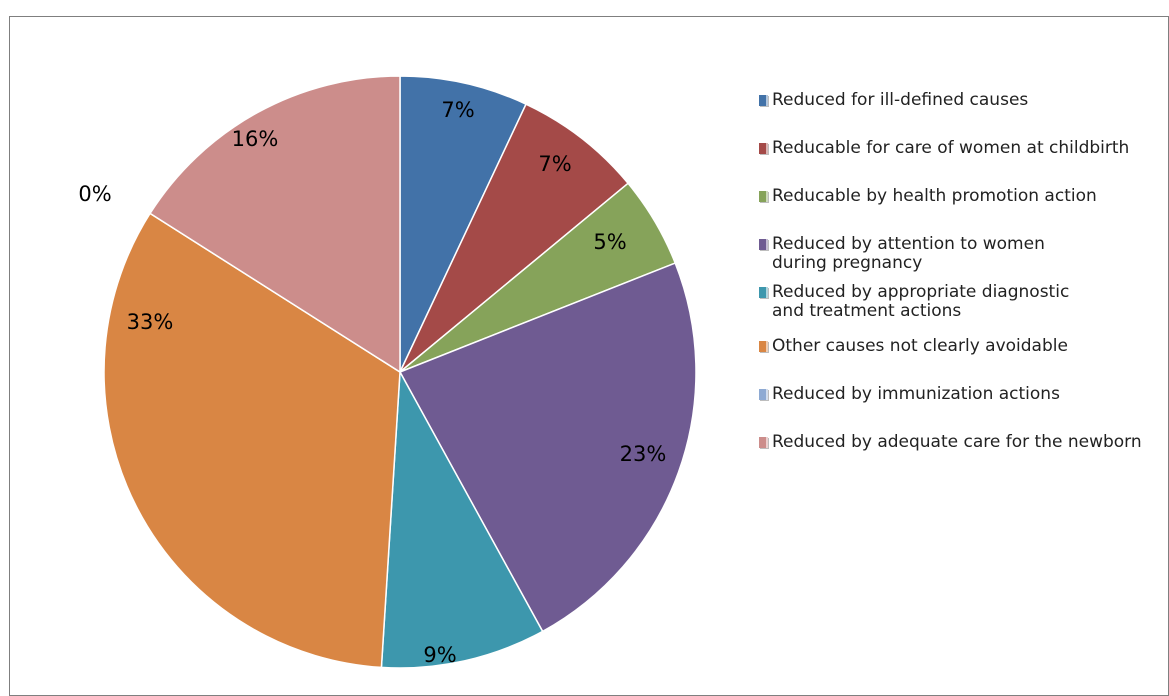 The image size is (1169, 696). What do you see at coordinates (928, 196) in the screenshot?
I see `legend-item: Reducable by health promotion action` at bounding box center [928, 196].